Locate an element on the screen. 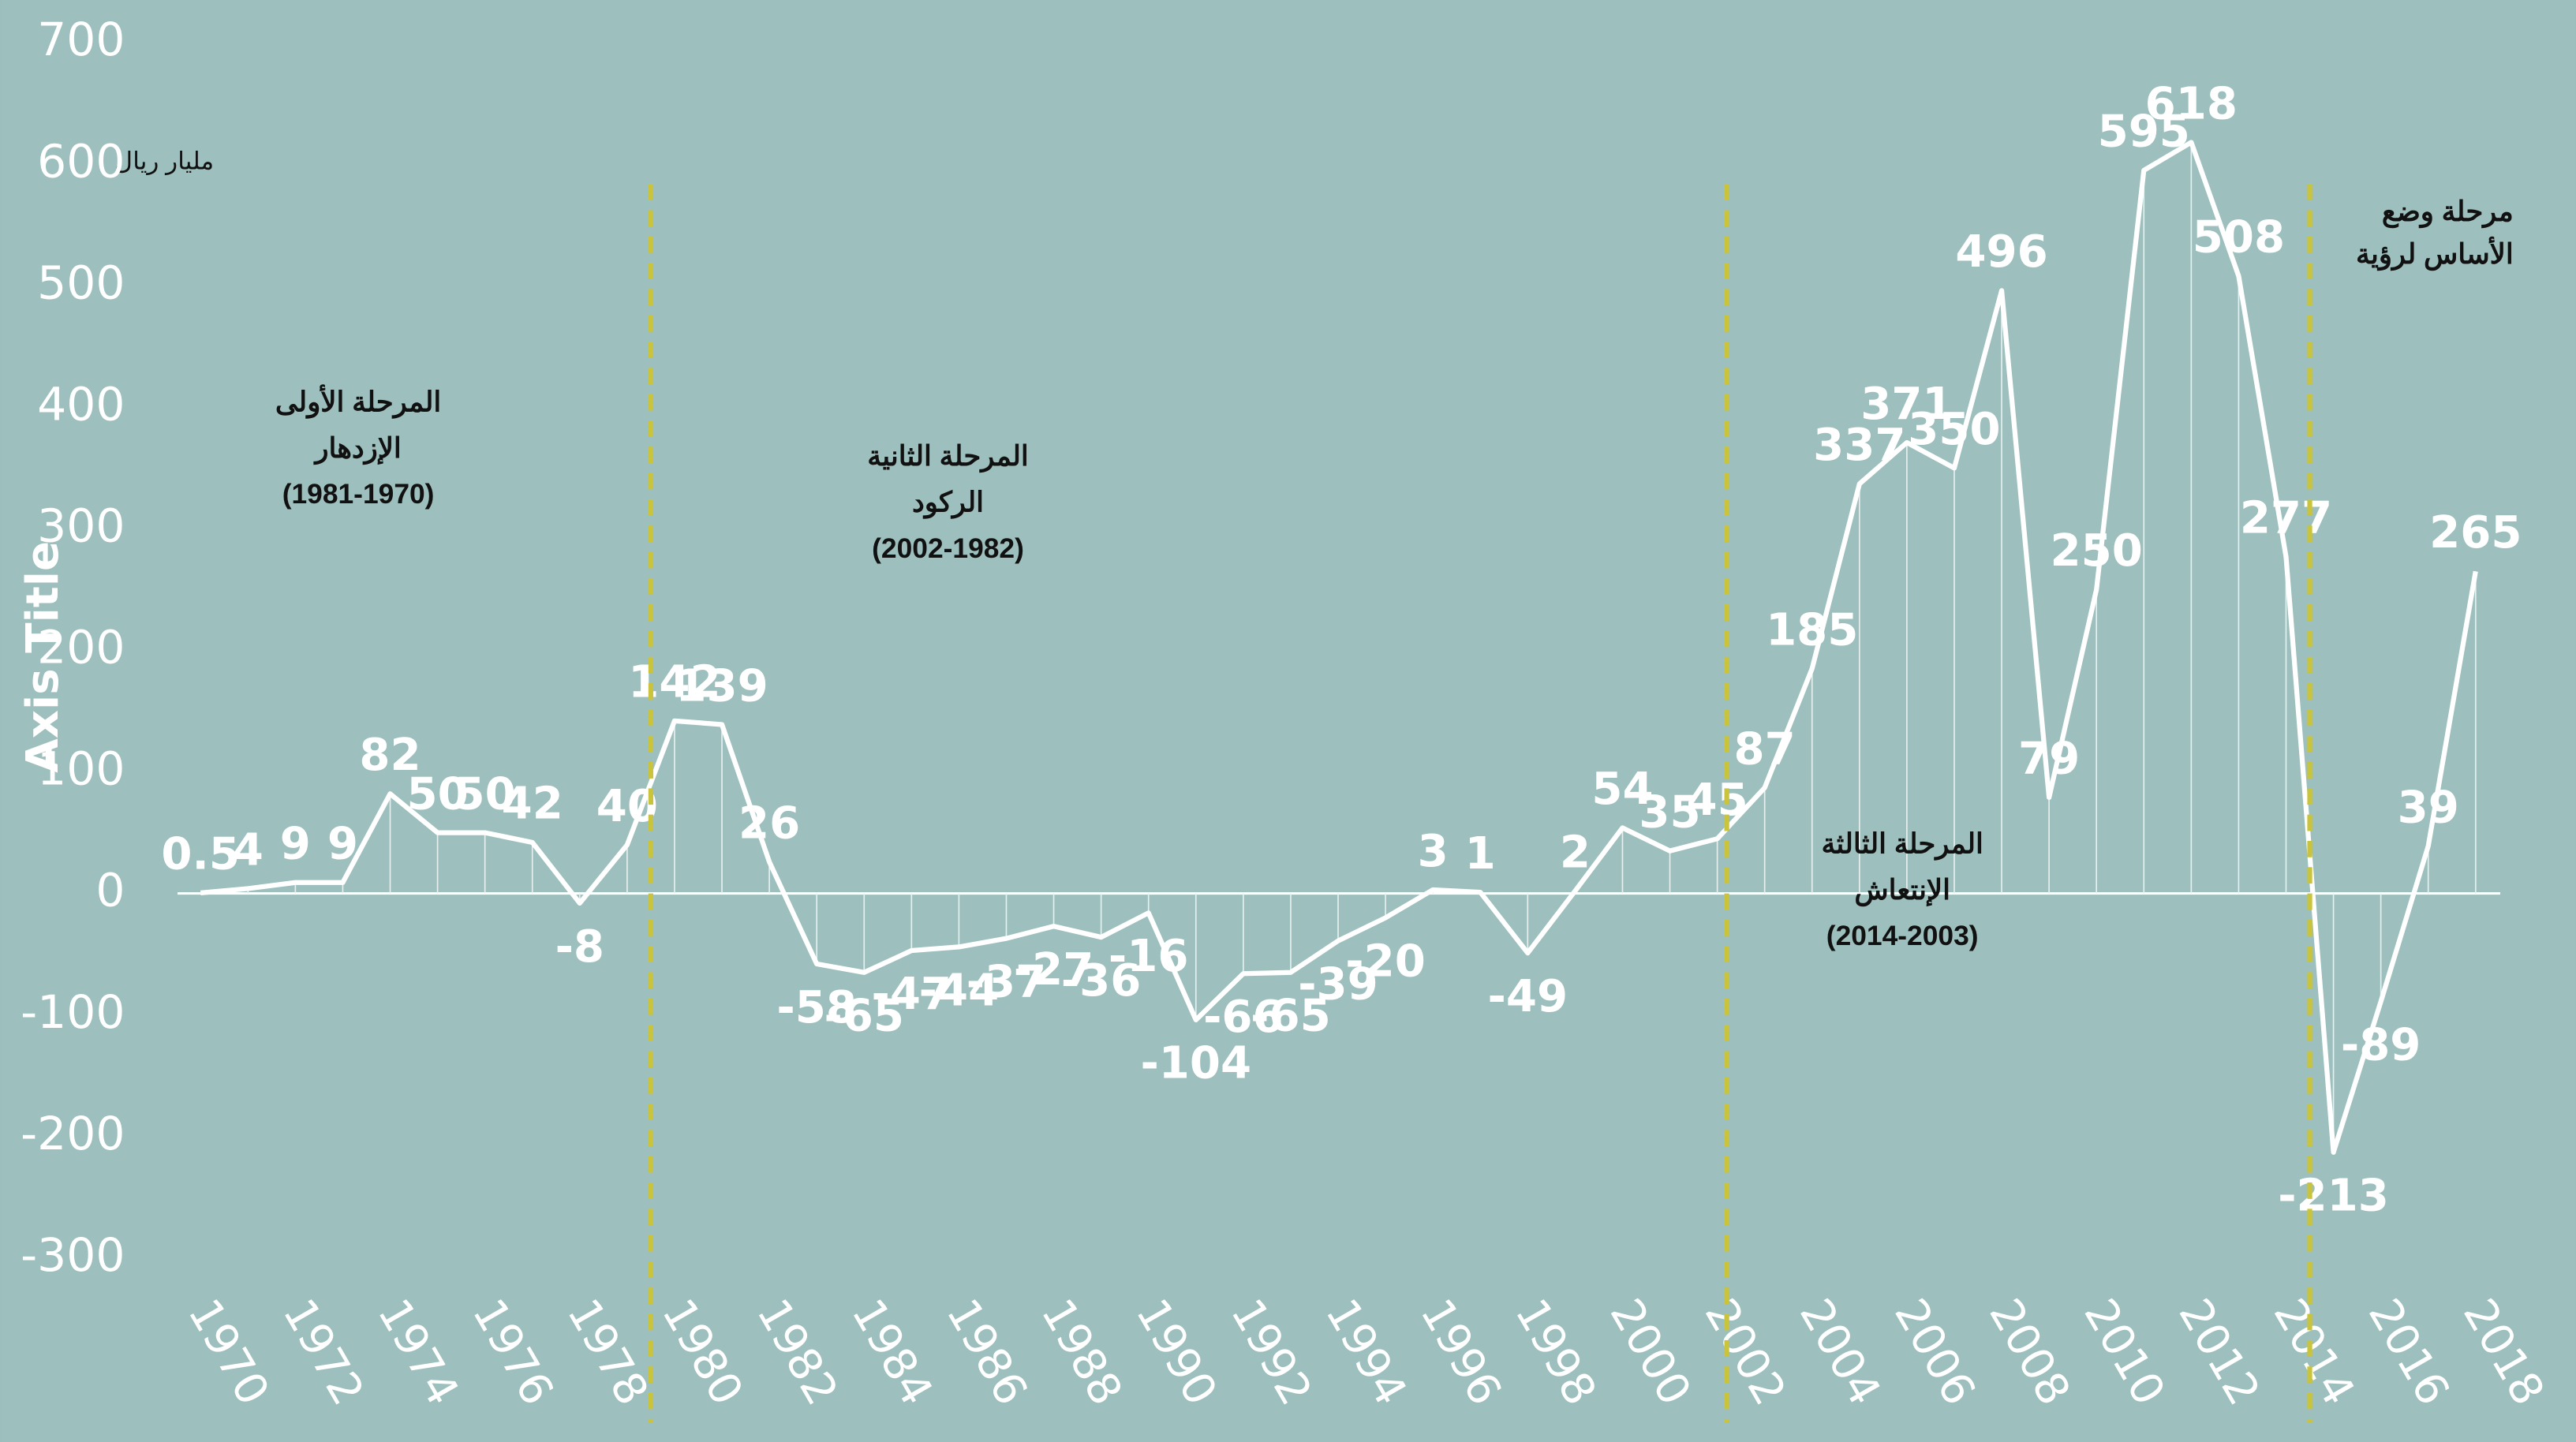 This screenshot has height=1442, width=2576. phase-annotation: مرحلة وضع is located at coordinates (2448, 213).